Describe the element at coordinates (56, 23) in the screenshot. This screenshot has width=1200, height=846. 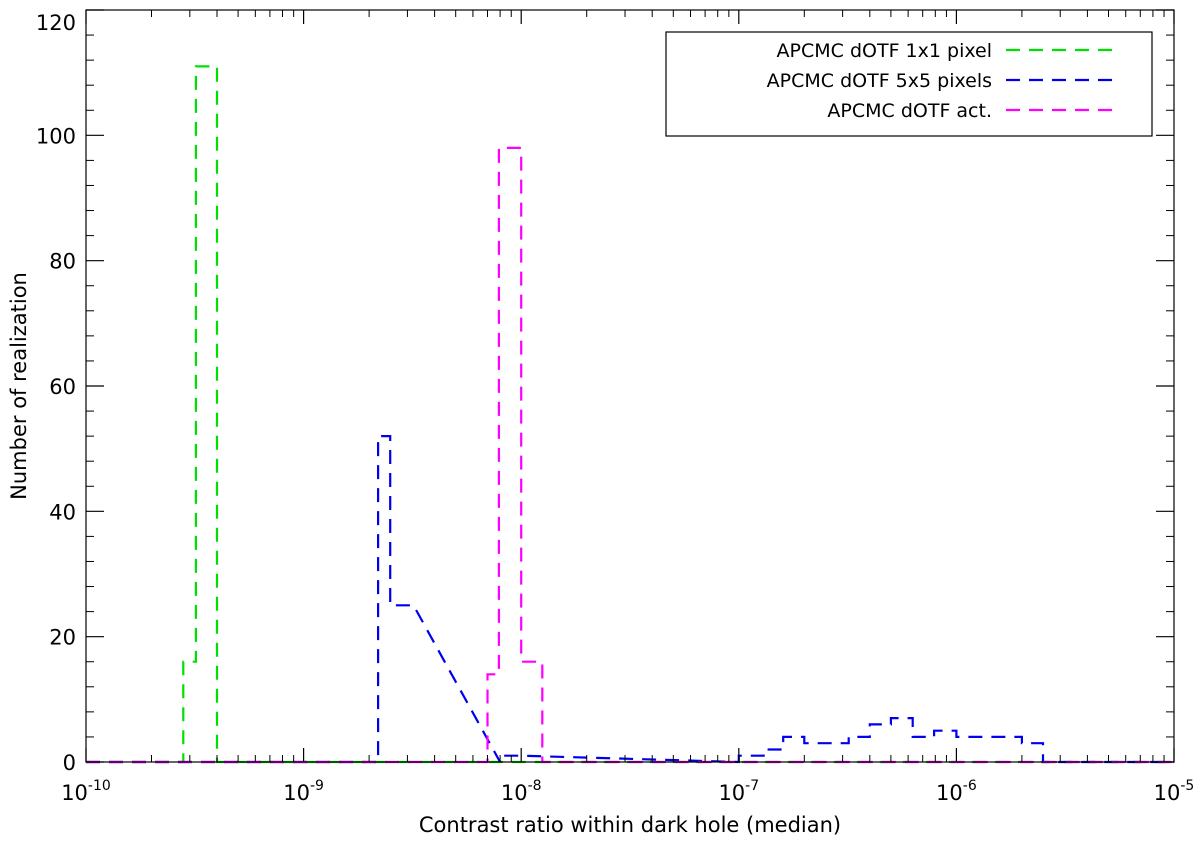
I see `y-tick-label: 120` at that location.